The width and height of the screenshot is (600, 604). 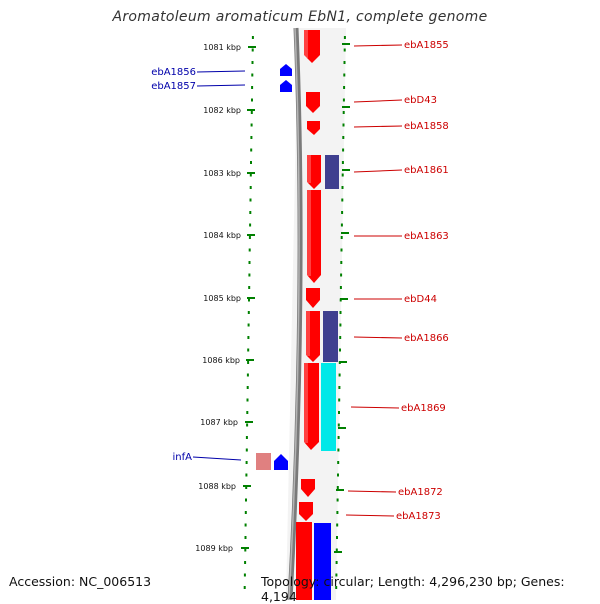 What do you see at coordinates (222, 548) in the screenshot?
I see `scale-tick: 1089 kbp` at bounding box center [222, 548].